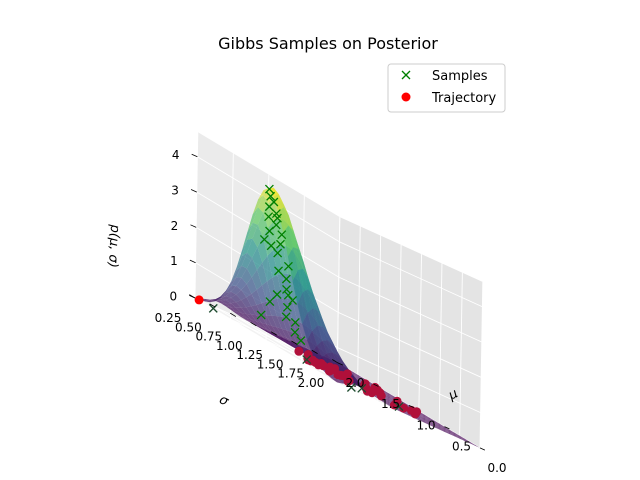 Image resolution: width=640 pixels, height=480 pixels. I want to click on z-tick-label: 2, so click(175, 226).